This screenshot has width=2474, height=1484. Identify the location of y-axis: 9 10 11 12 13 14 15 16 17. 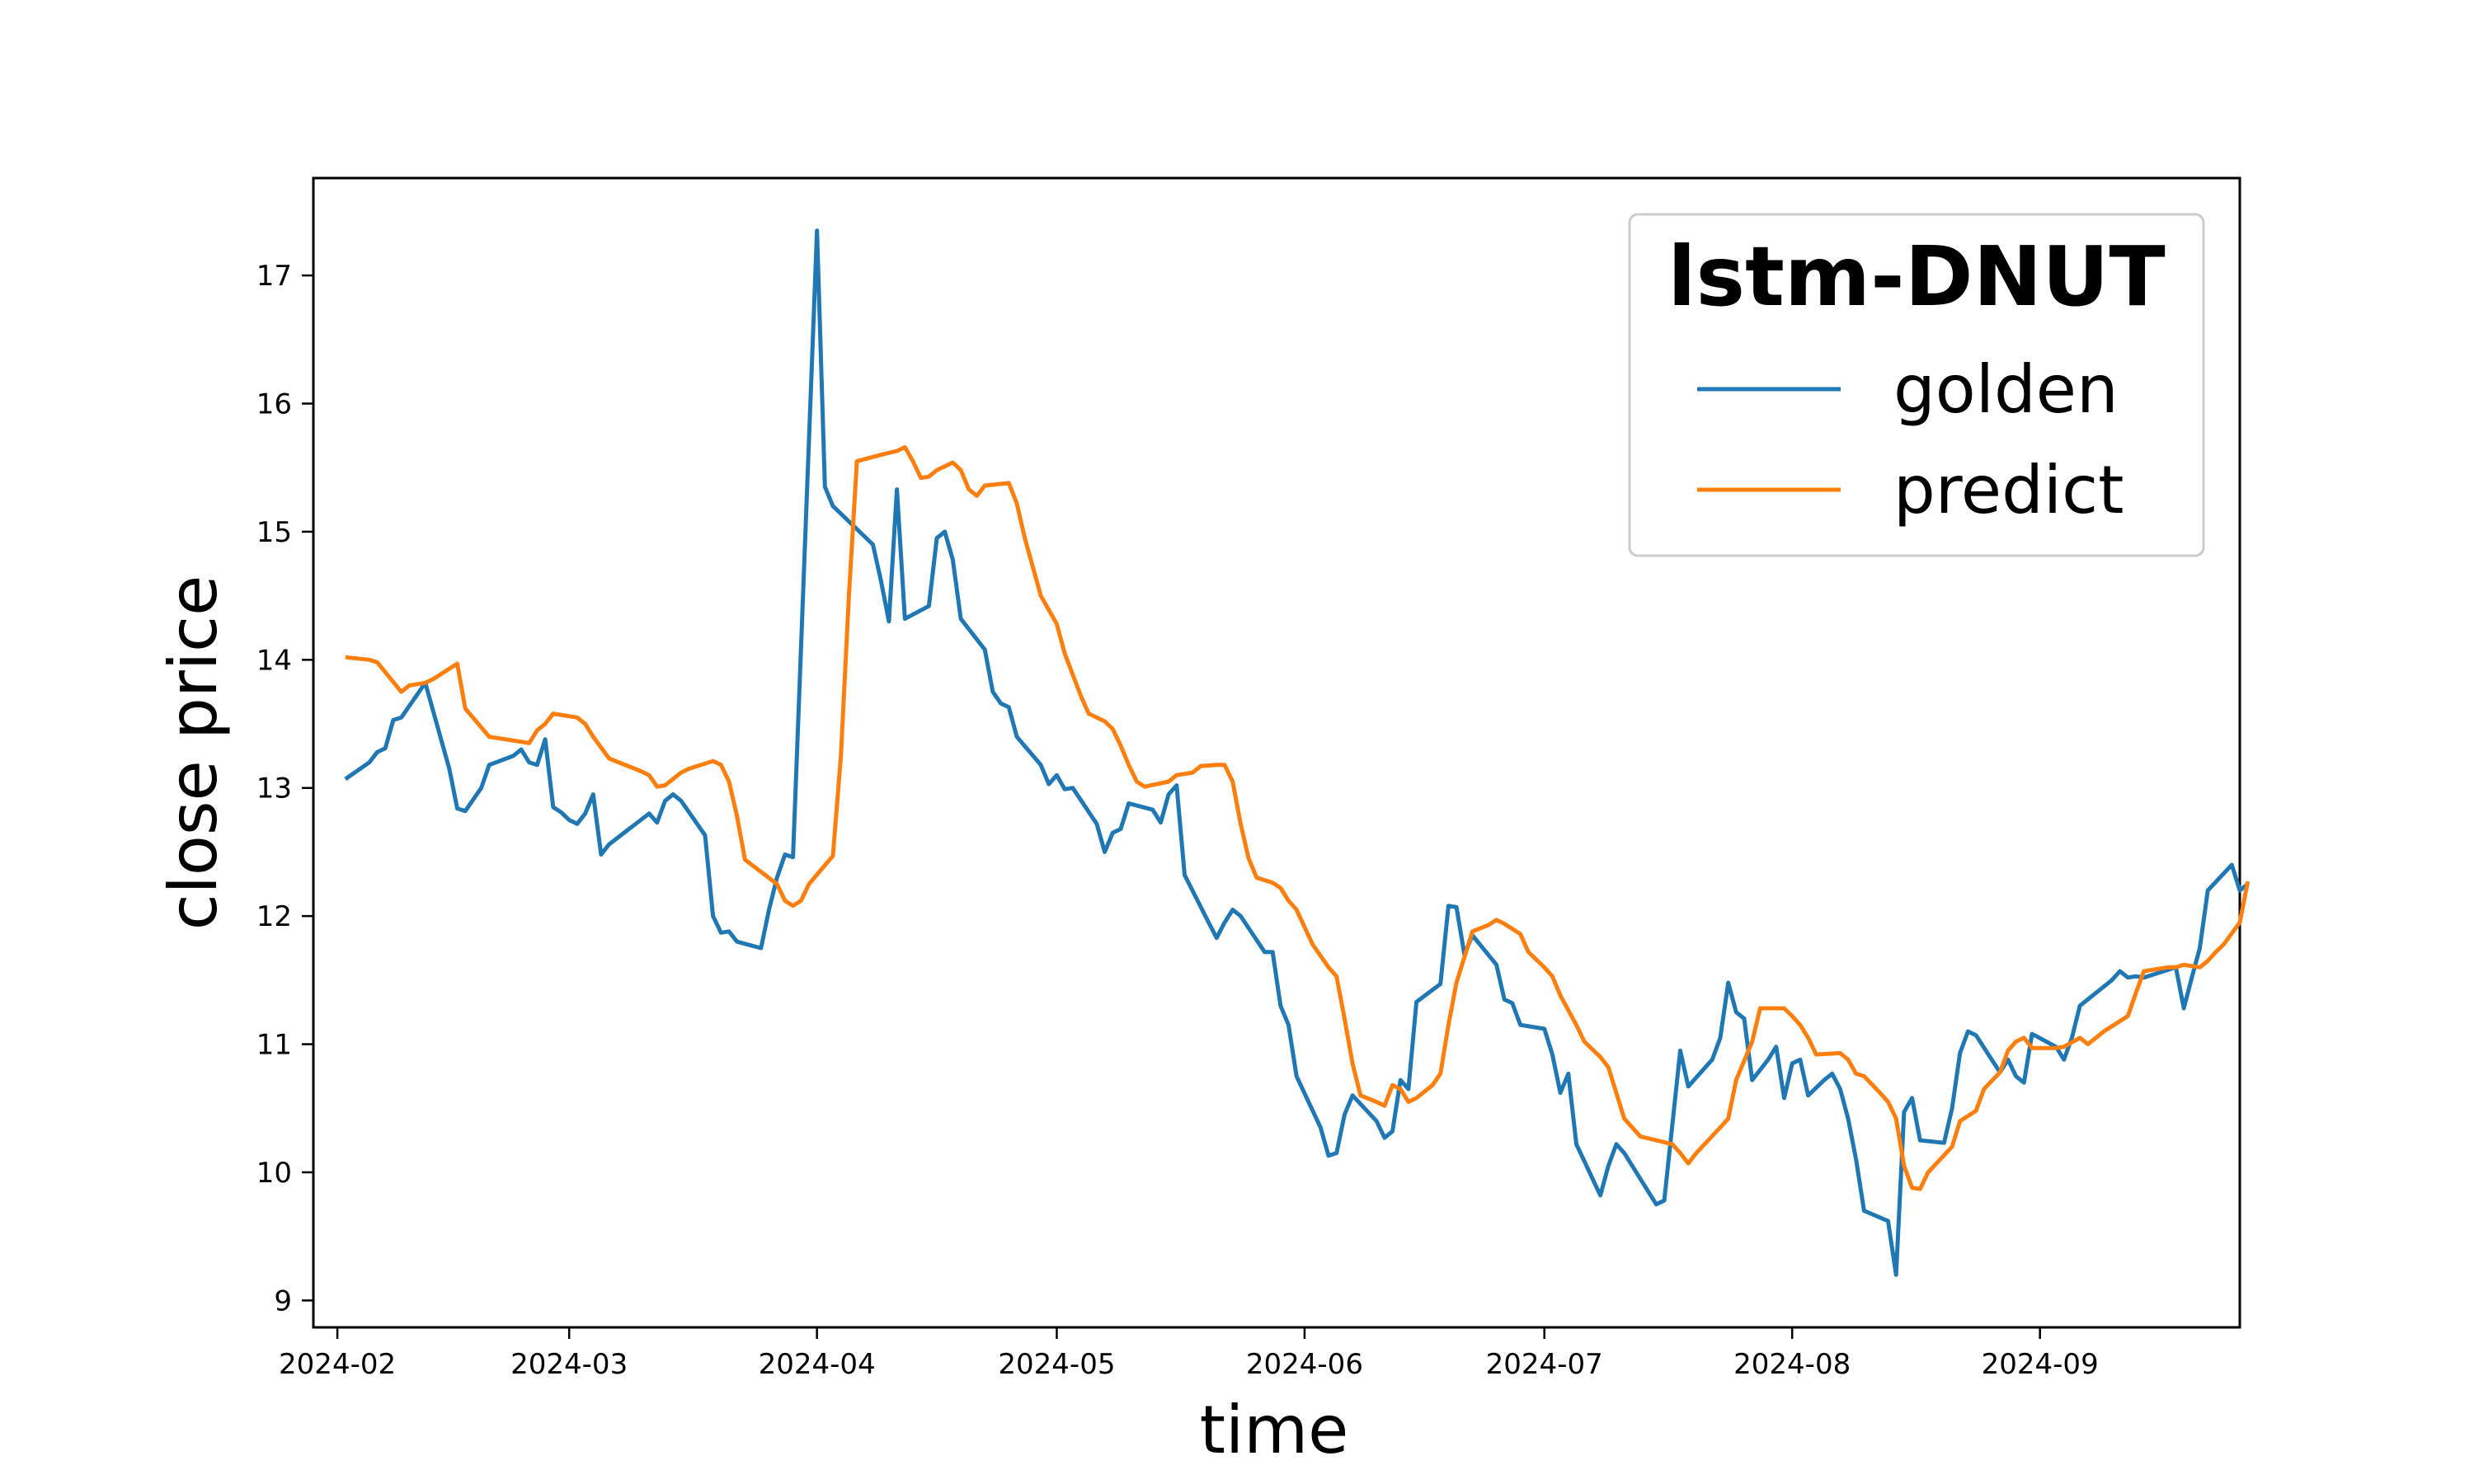
(284, 788).